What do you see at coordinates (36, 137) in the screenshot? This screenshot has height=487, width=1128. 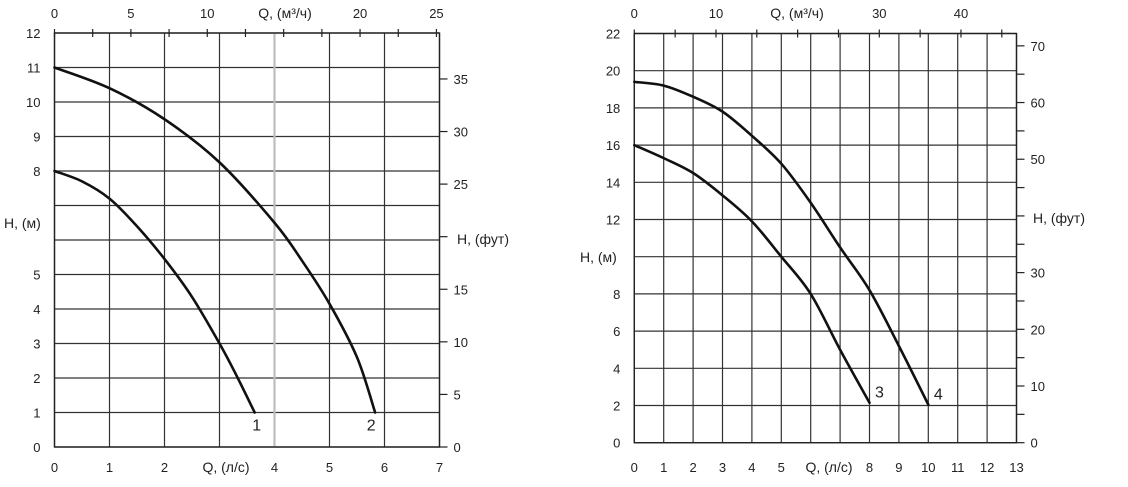 I see `left-tick-label: 9` at bounding box center [36, 137].